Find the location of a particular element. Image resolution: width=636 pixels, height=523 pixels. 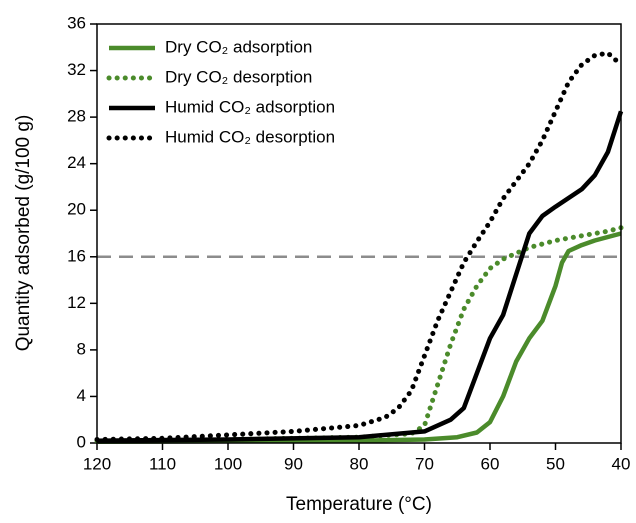

y-tick-label: 24 is located at coordinates (76, 162).